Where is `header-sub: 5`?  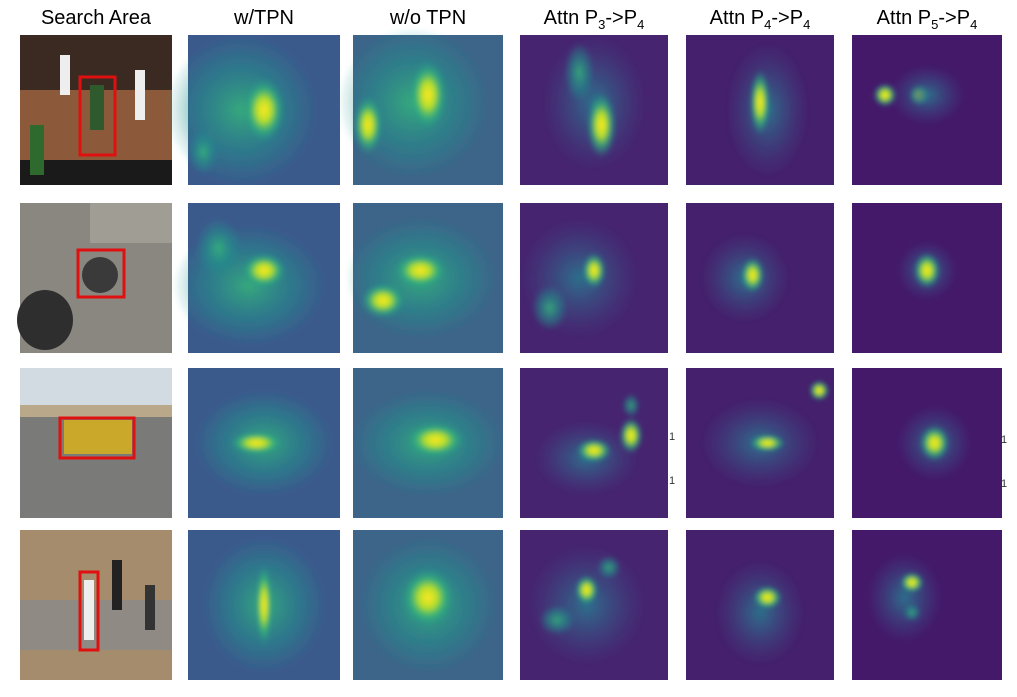
header-sub: 5 is located at coordinates (934, 24).